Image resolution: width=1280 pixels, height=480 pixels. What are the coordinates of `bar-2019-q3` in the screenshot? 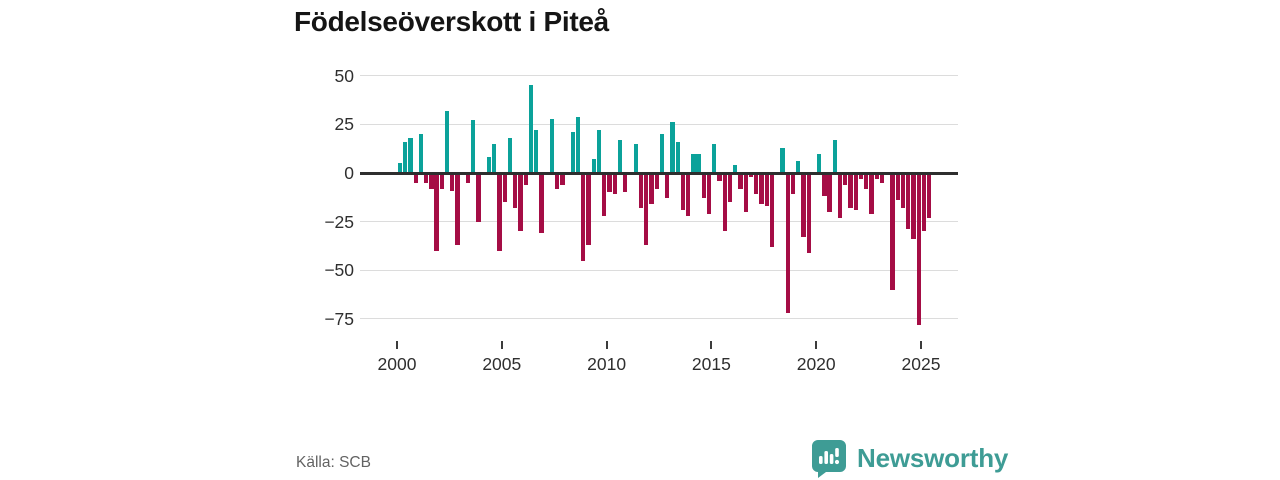 It's located at (808, 213).